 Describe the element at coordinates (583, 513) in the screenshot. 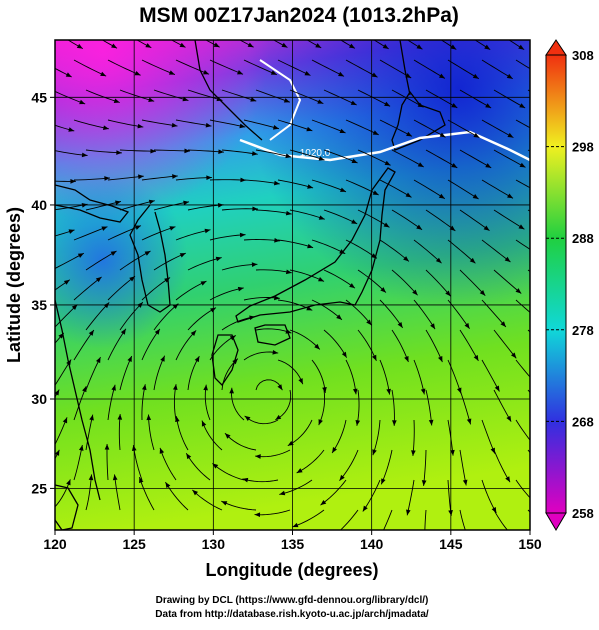

I see `colorbar-tick-label: 258` at that location.